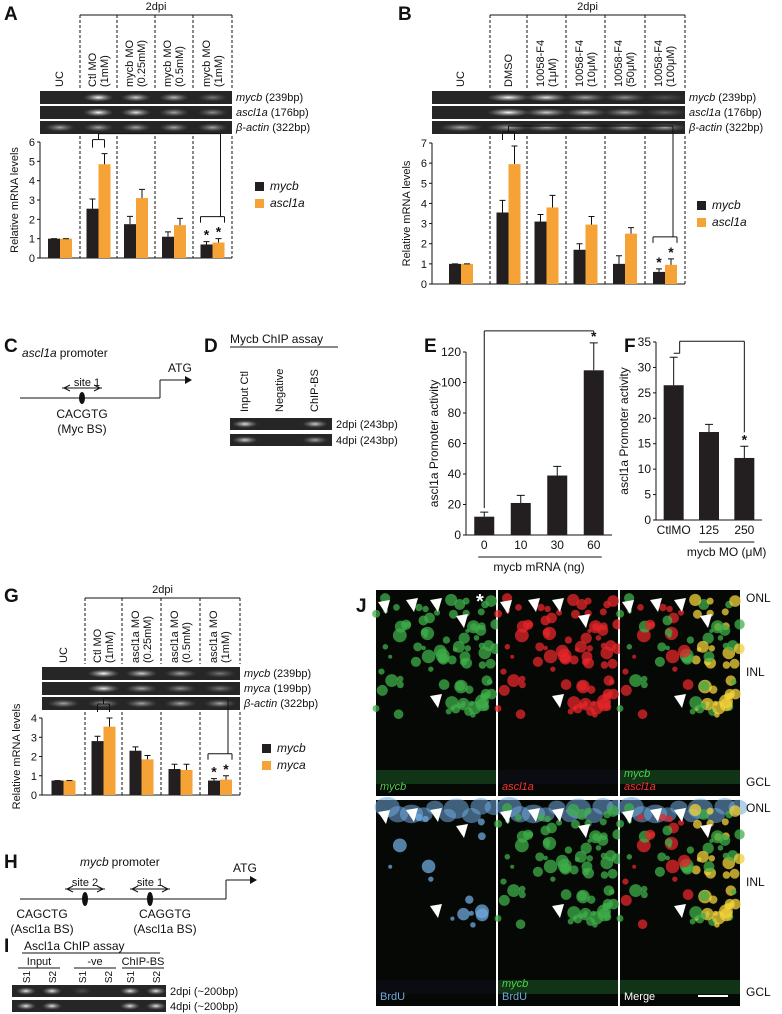  Describe the element at coordinates (98, 69) in the screenshot. I see `category-label: Ctl MO (1mM)` at that location.